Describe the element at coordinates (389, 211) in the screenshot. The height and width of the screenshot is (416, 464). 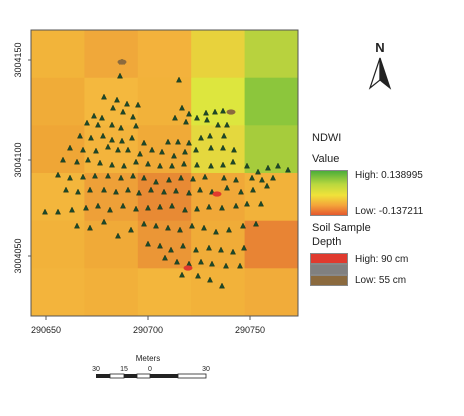
I see `ndwi-low-label: Low: -0.137211` at that location.